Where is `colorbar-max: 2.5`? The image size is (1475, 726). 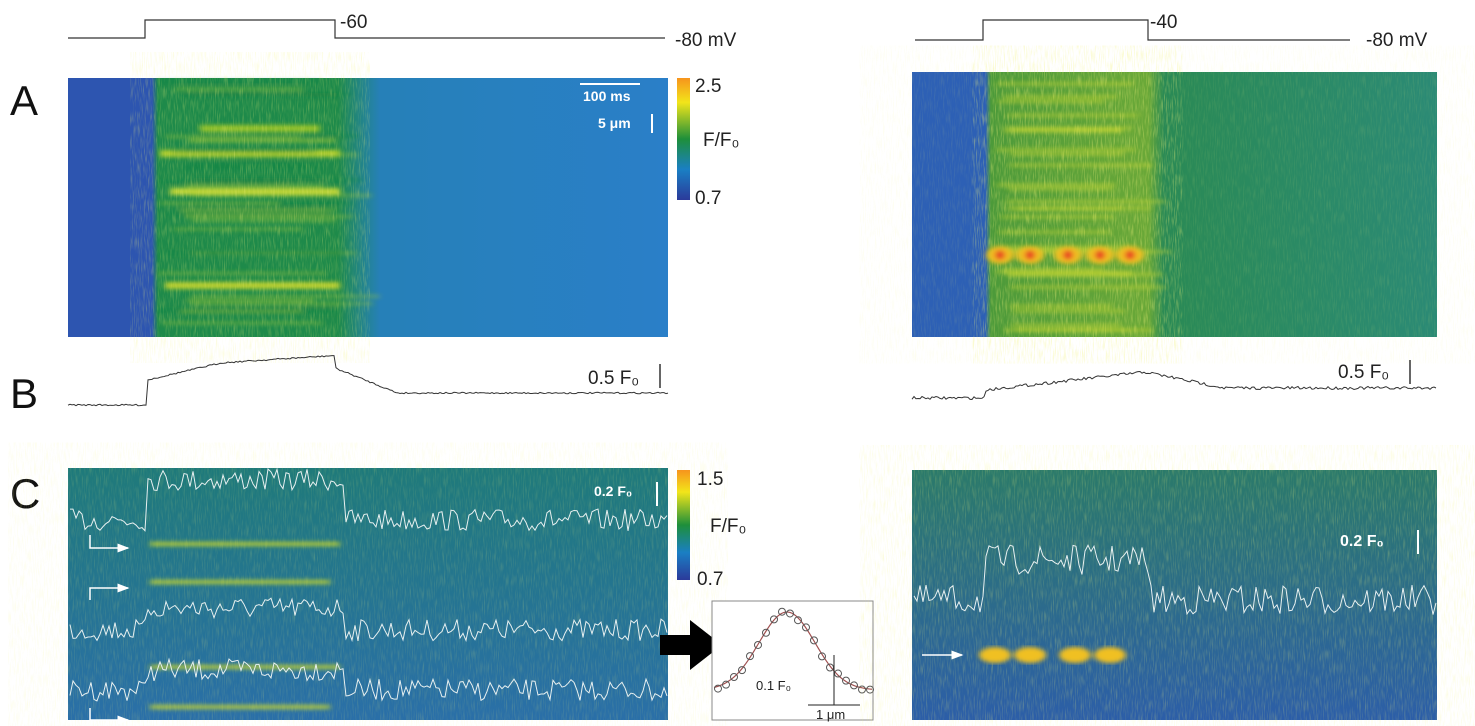
colorbar-max: 2.5 is located at coordinates (708, 86).